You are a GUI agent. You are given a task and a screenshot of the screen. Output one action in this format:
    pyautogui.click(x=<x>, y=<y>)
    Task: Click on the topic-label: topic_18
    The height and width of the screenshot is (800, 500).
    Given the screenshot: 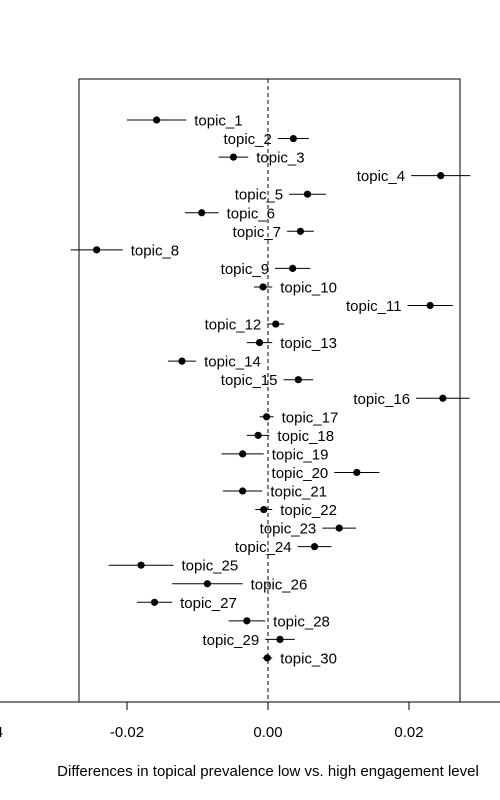 What is the action you would take?
    pyautogui.click(x=305, y=436)
    